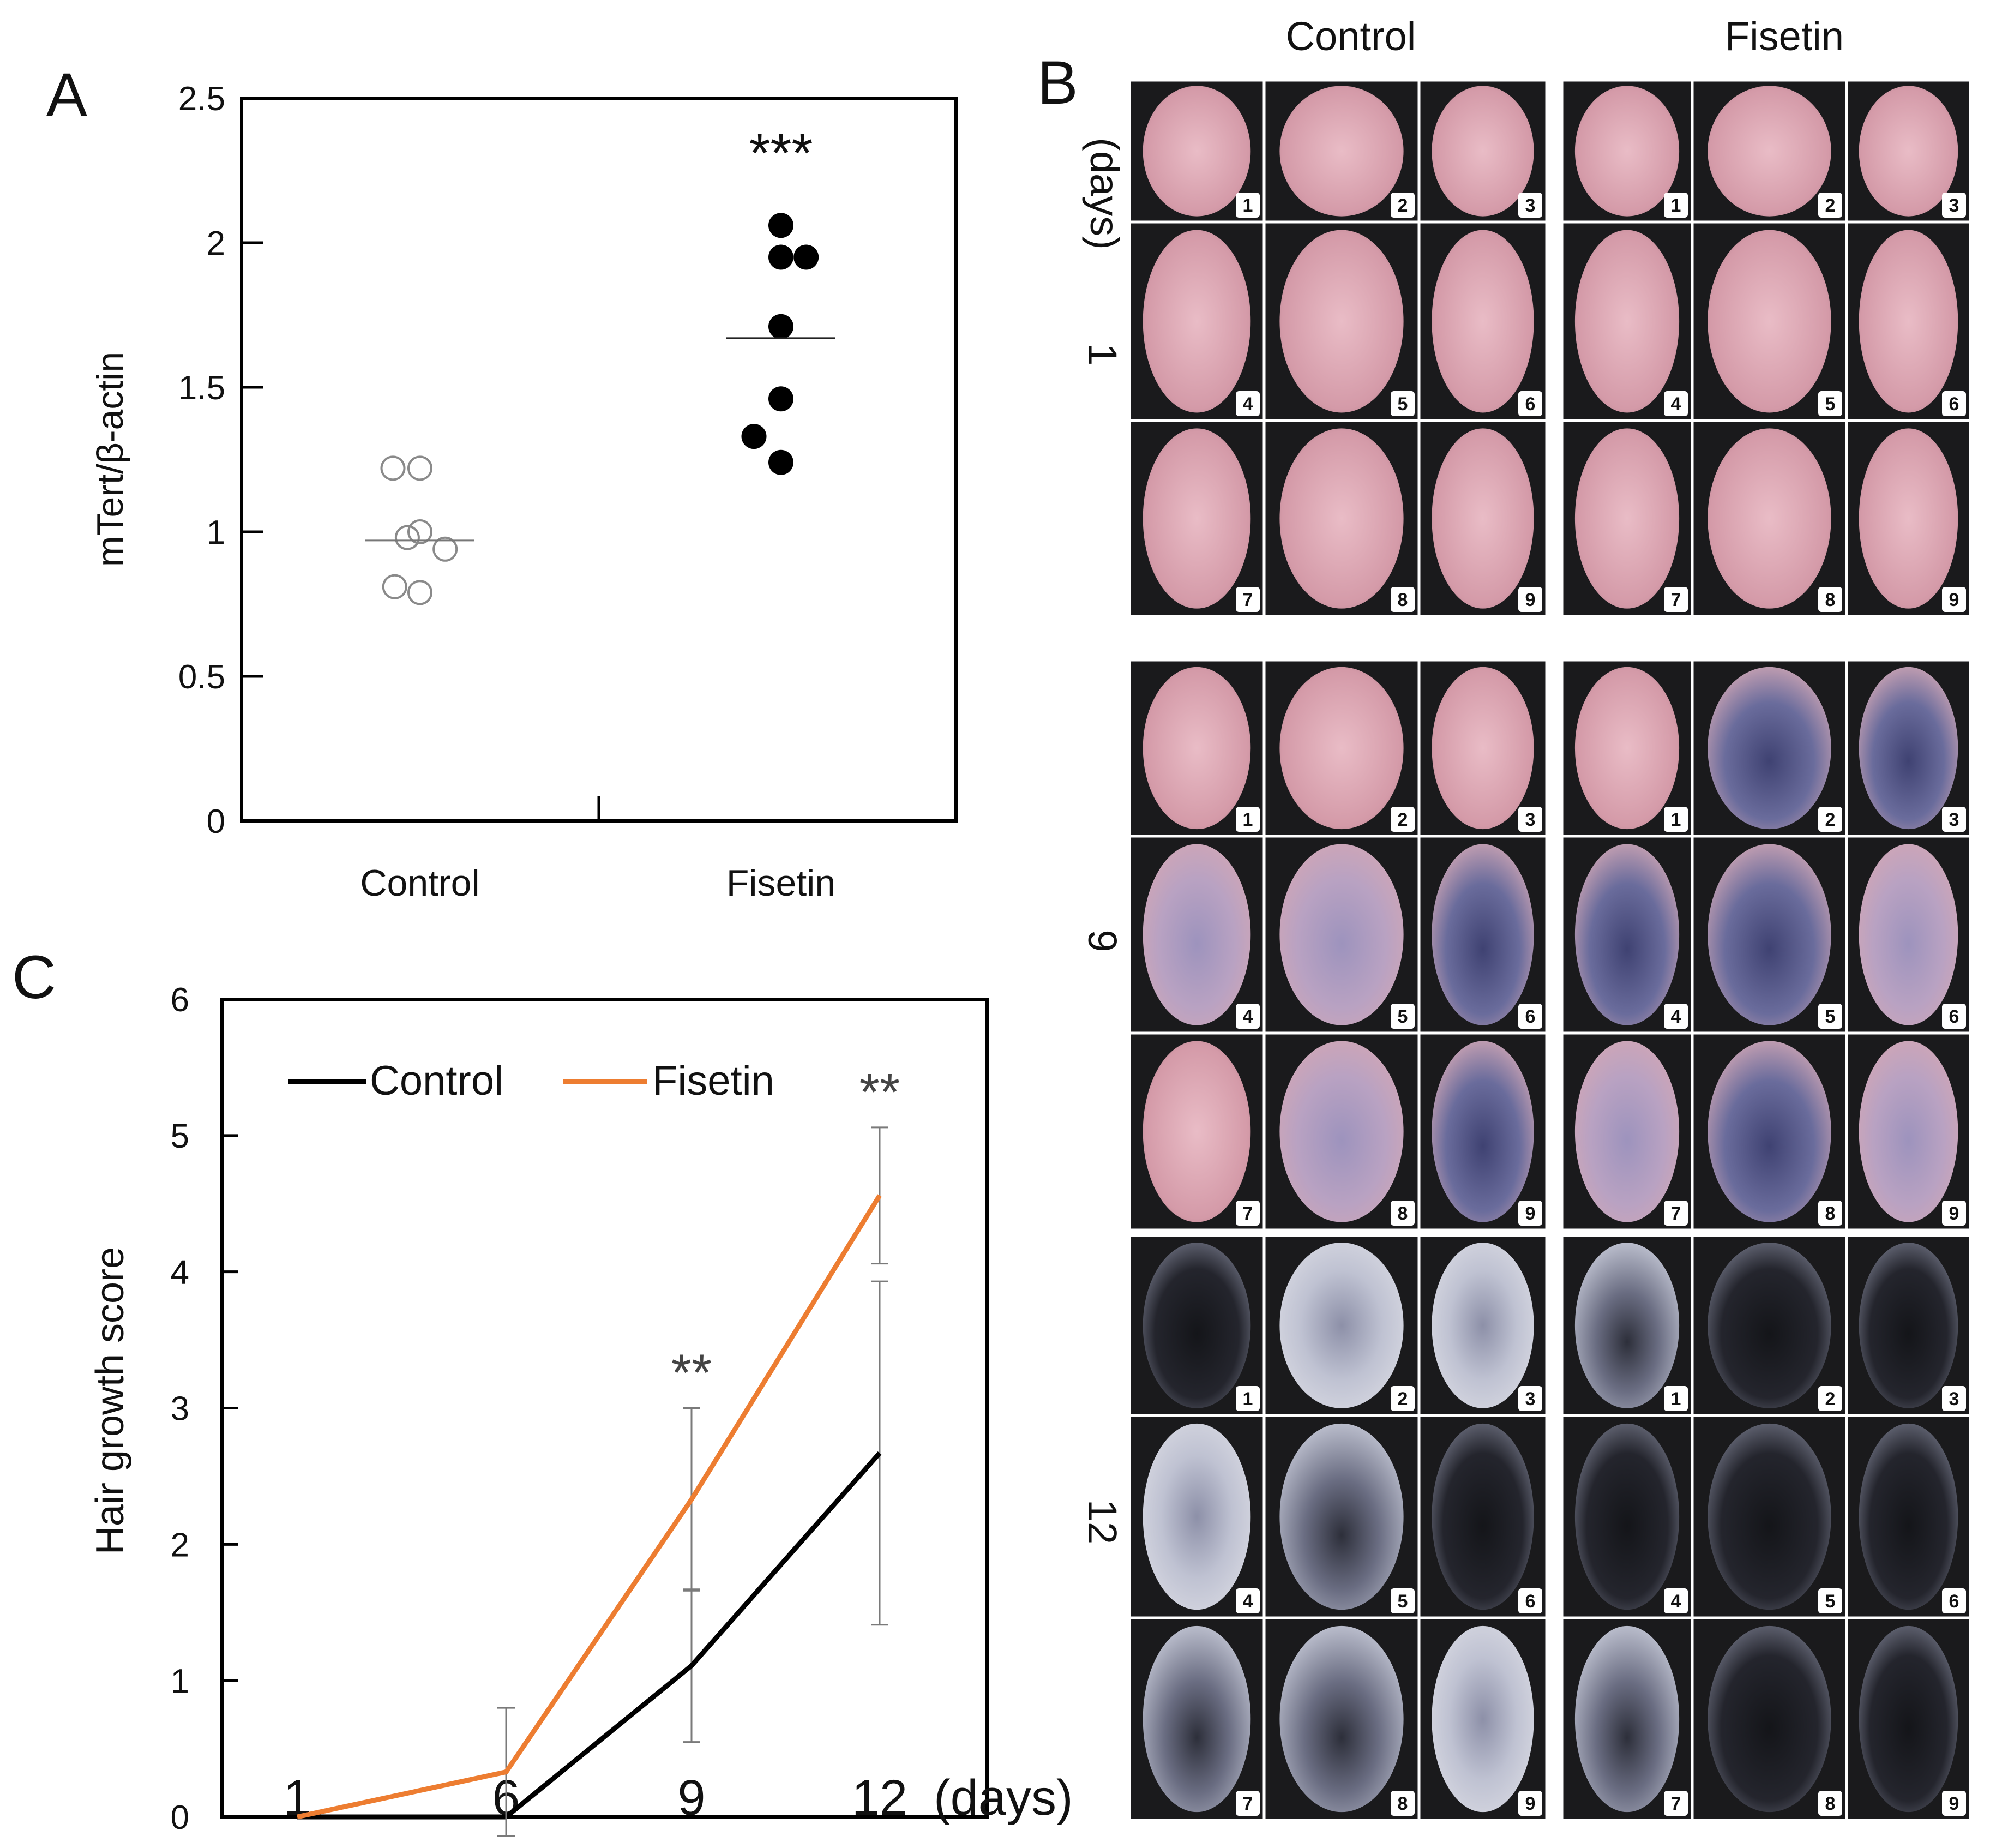 The height and width of the screenshot is (1848, 1990). I want to click on panel-c-y-tick-label: 0, so click(180, 1818).